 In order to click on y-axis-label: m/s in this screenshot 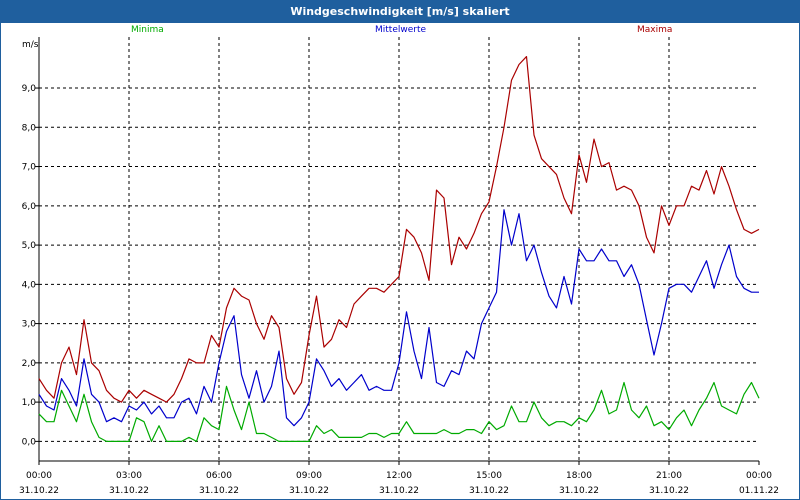, I will do `click(30, 45)`.